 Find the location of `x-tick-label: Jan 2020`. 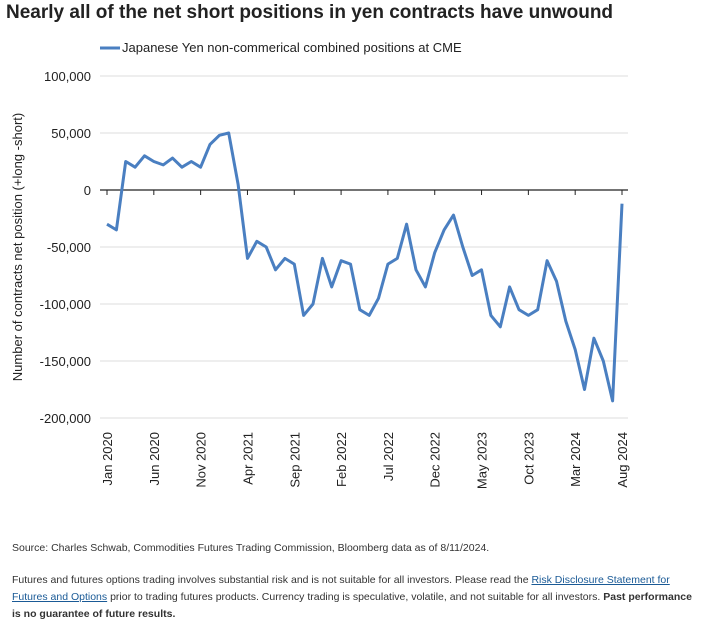

x-tick-label: Jan 2020 is located at coordinates (107, 459).